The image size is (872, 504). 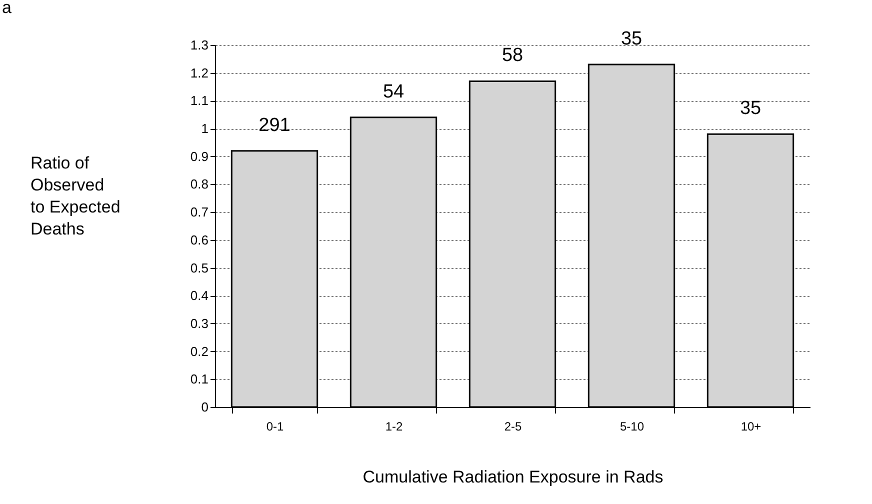 I want to click on y-tick-label: 0.6, so click(x=199, y=240).